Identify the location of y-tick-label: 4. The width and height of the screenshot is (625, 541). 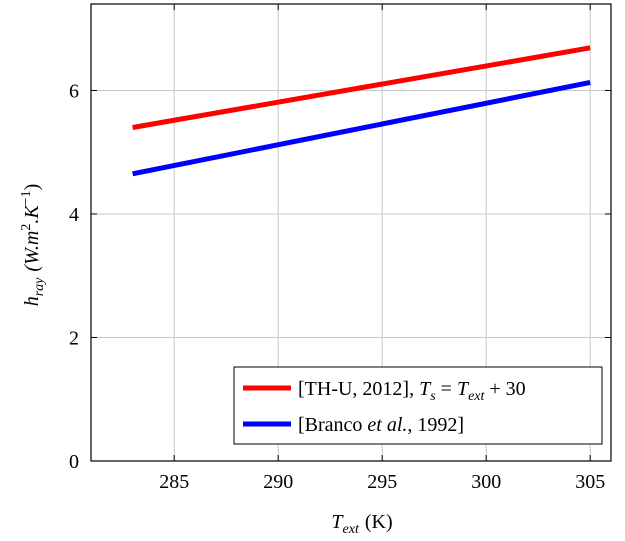
(74, 215).